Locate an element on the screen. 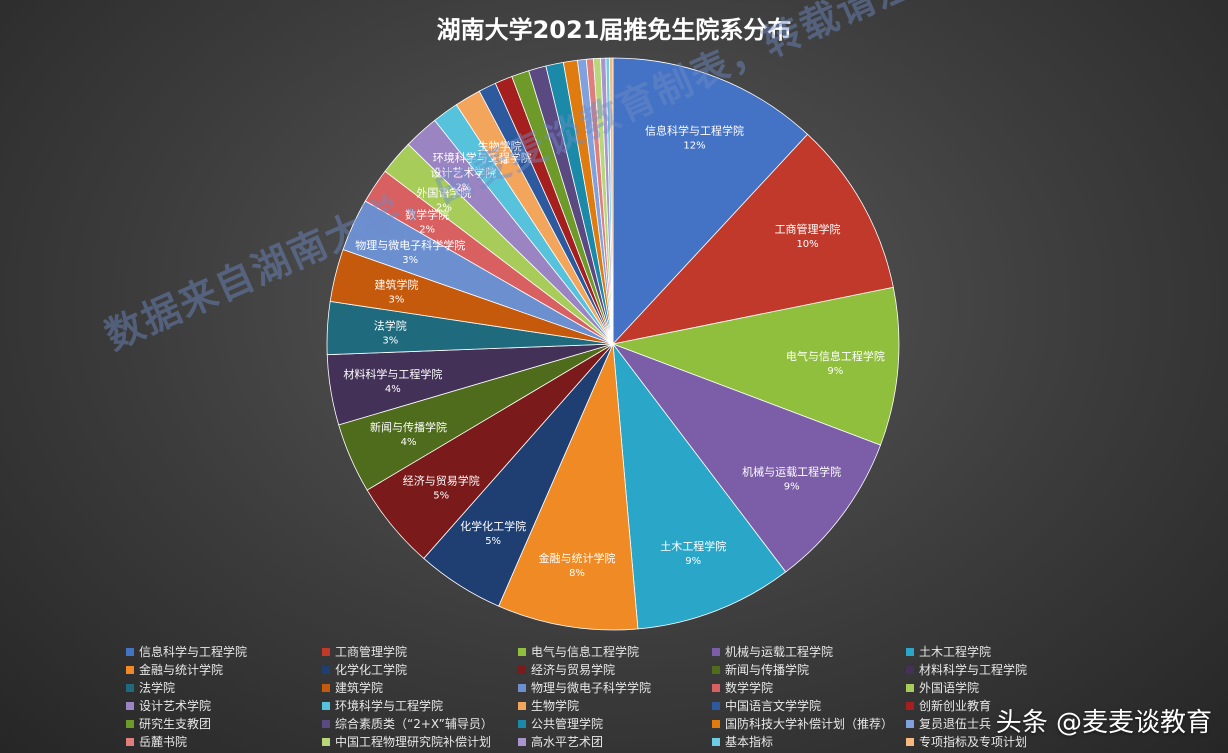 The width and height of the screenshot is (1228, 753). legend-item: 国防科技大学补偿计划（推荐） is located at coordinates (809, 723).